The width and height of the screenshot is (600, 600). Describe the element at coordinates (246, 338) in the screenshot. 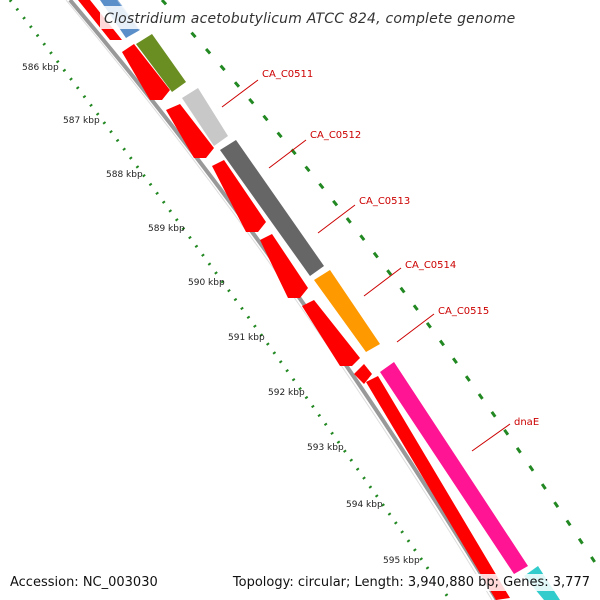

I see `ruler-tick-label: 591 kbp` at that location.